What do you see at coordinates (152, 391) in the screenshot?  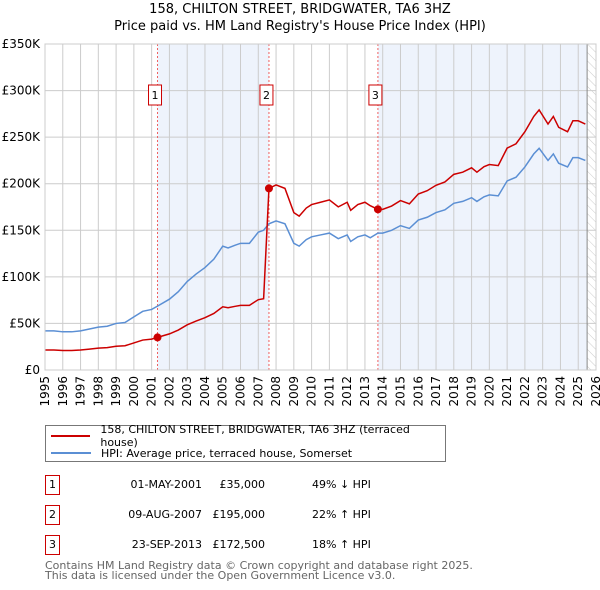 I see `x-tick-label: 2001` at bounding box center [152, 391].